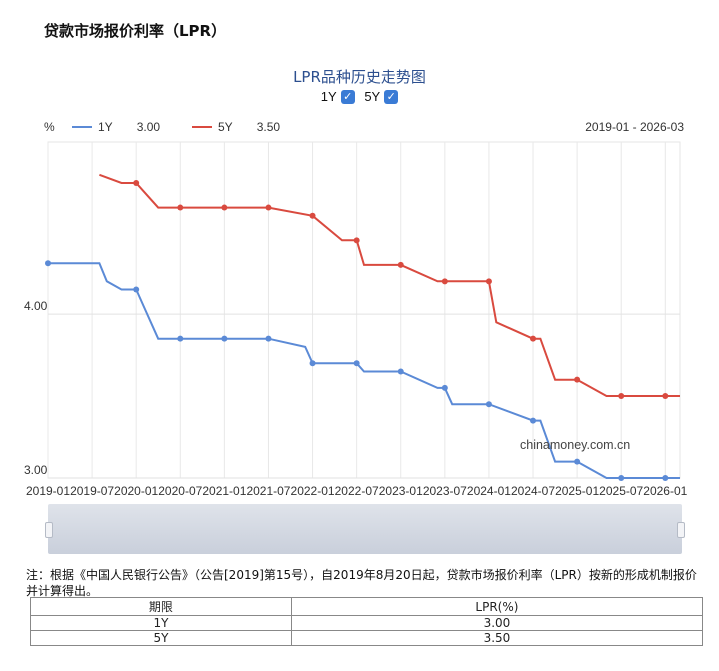 This screenshot has height=671, width=719. I want to click on x-tick-label: 2022-07, so click(357, 491).